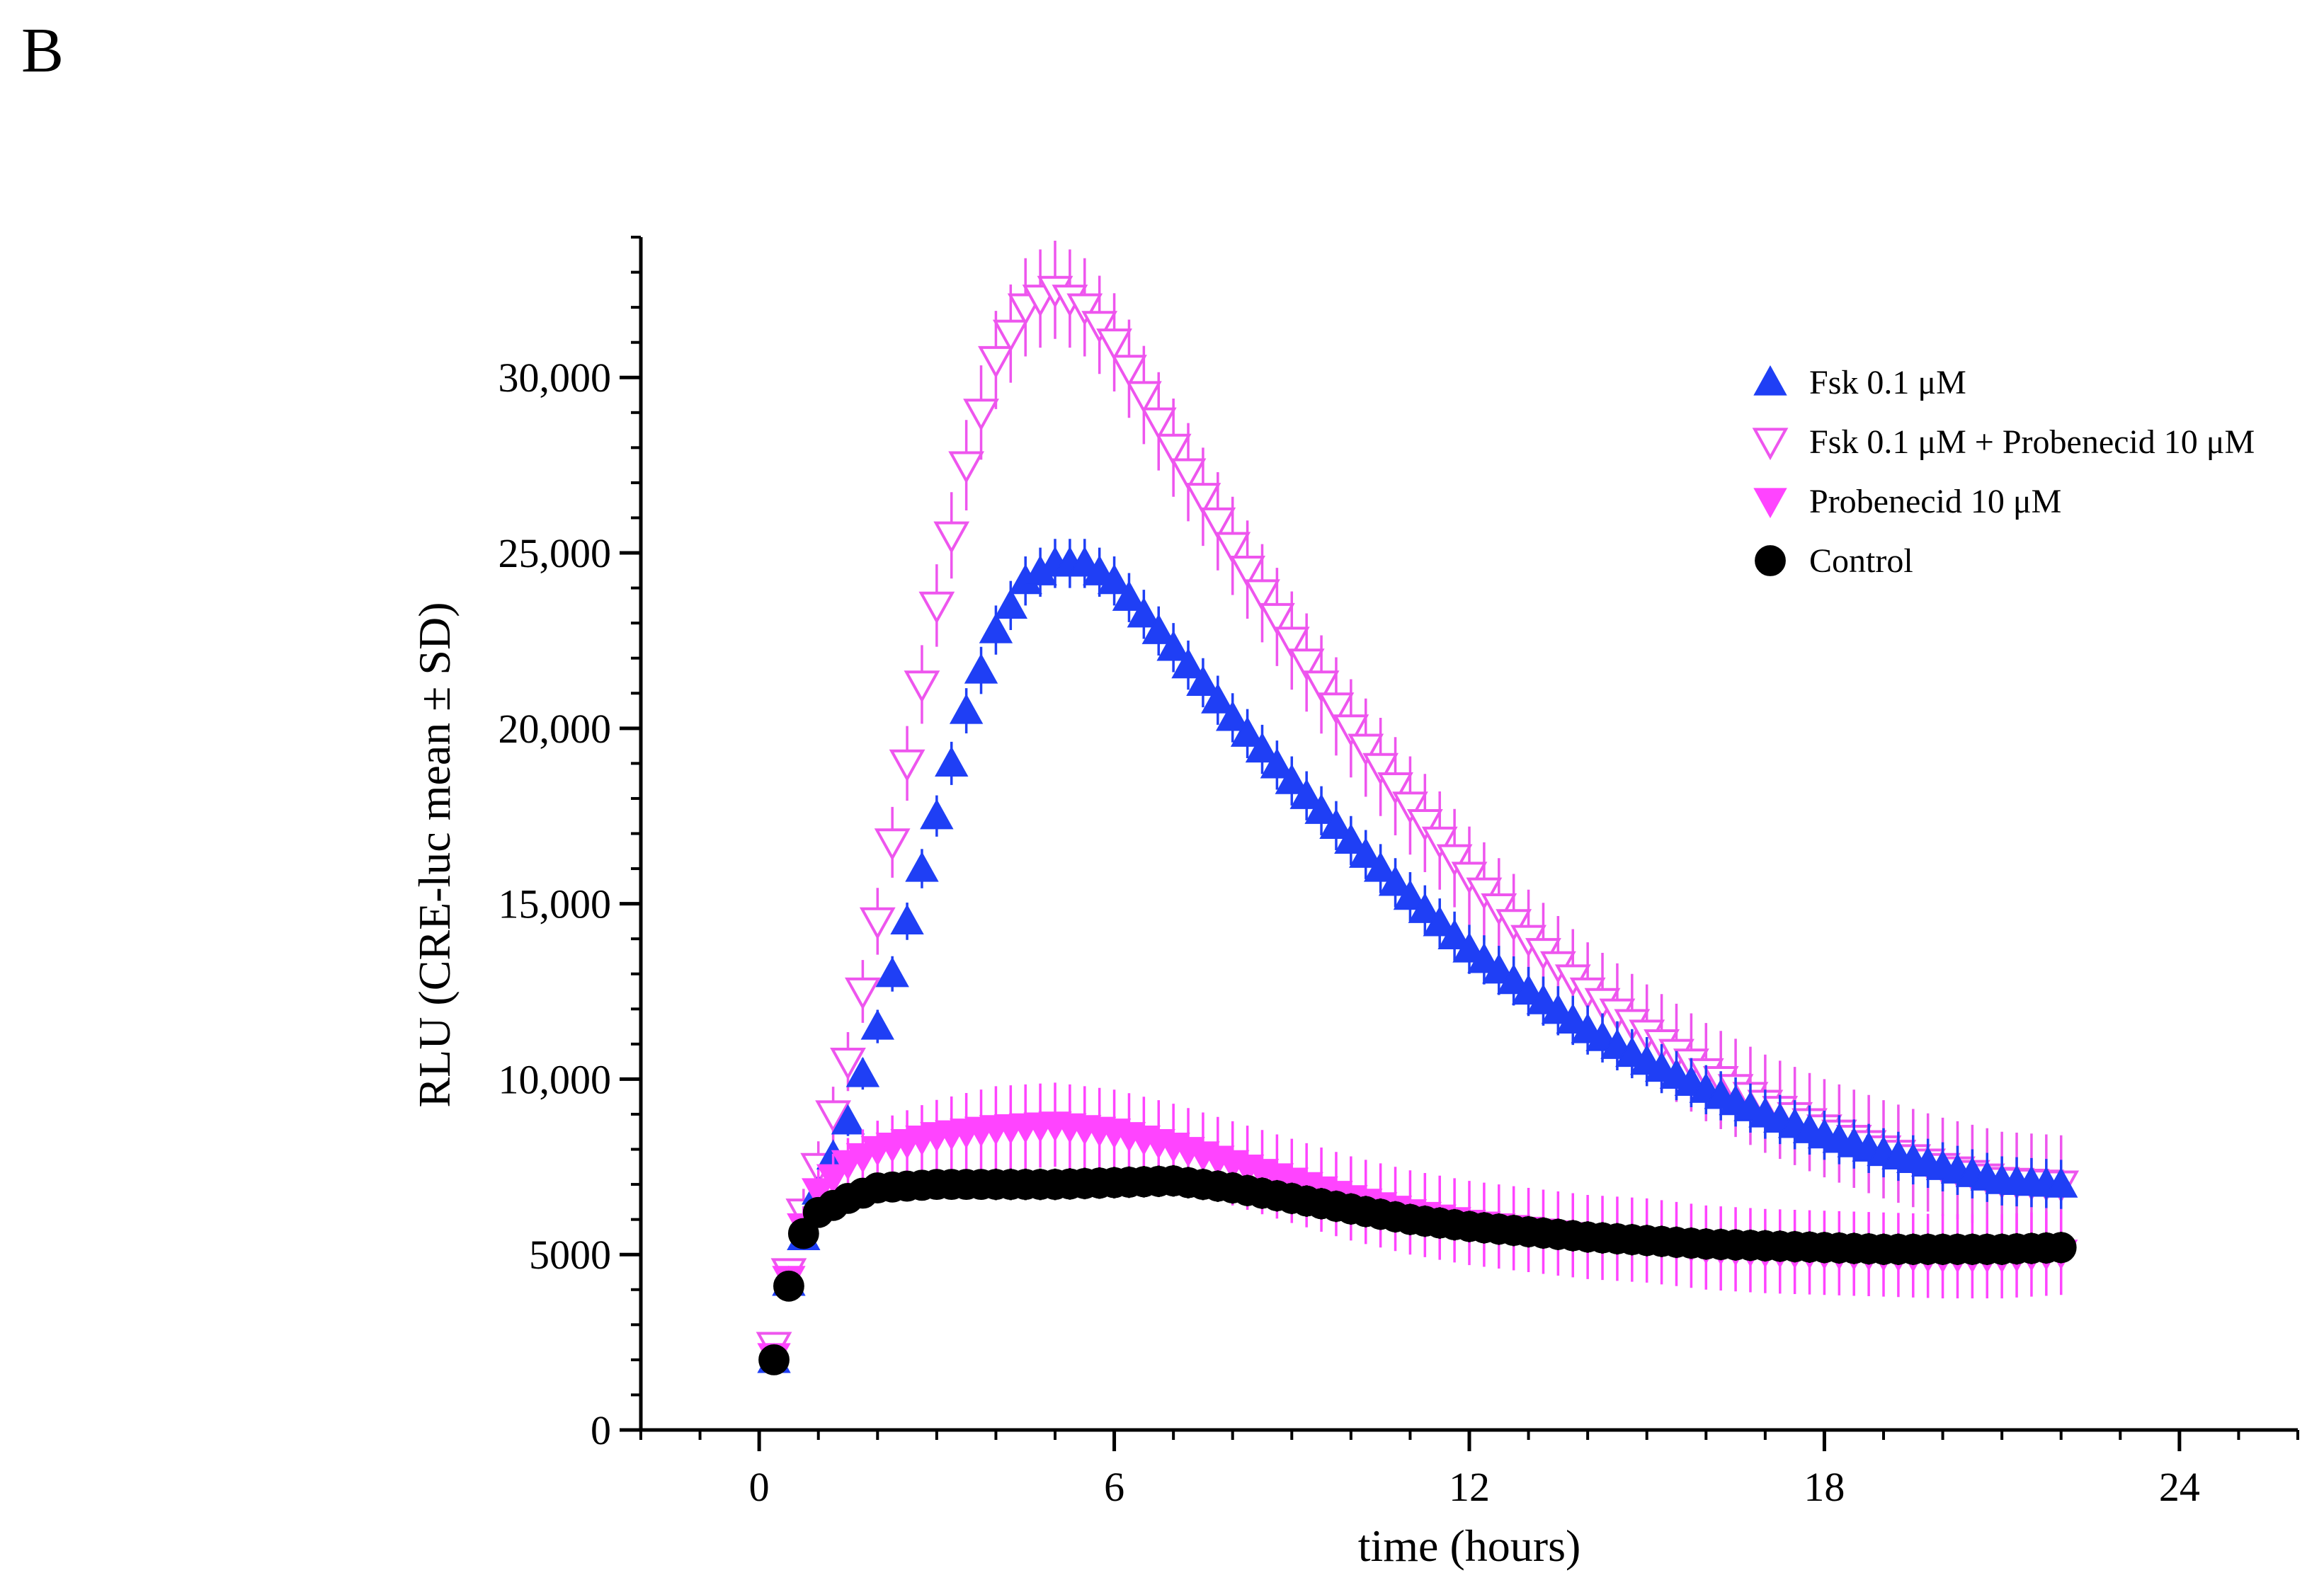  Describe the element at coordinates (555, 729) in the screenshot. I see `y-tick-label: 20,000` at that location.